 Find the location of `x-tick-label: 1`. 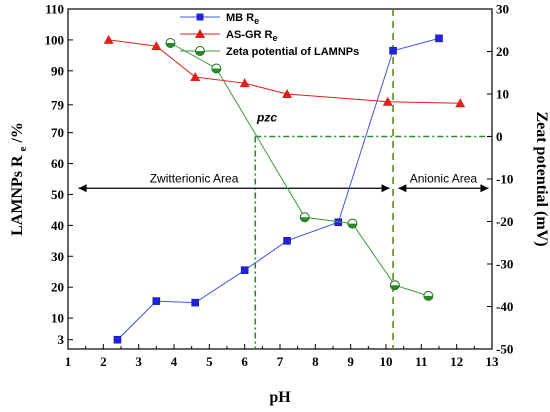

x-tick-label: 1 is located at coordinates (68, 361).